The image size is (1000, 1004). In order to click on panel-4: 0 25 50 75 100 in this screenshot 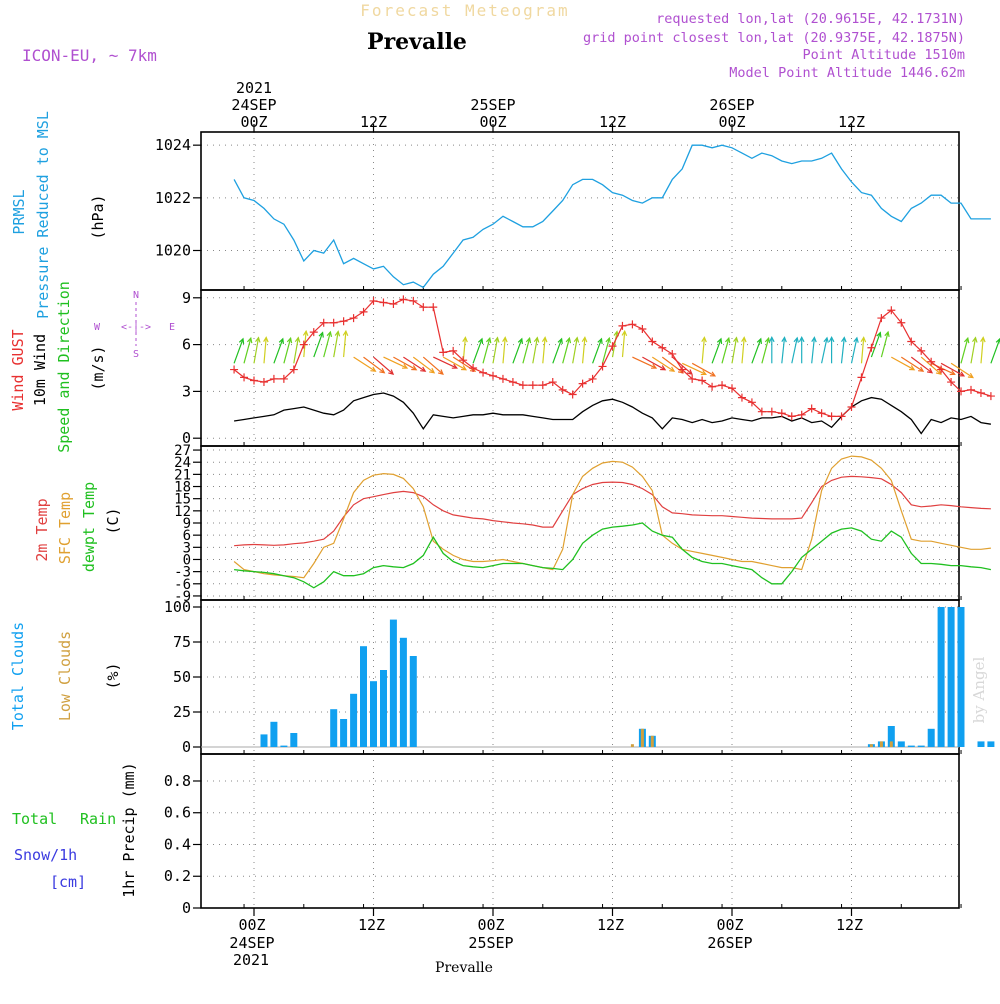, I will do `click(579, 677)`.